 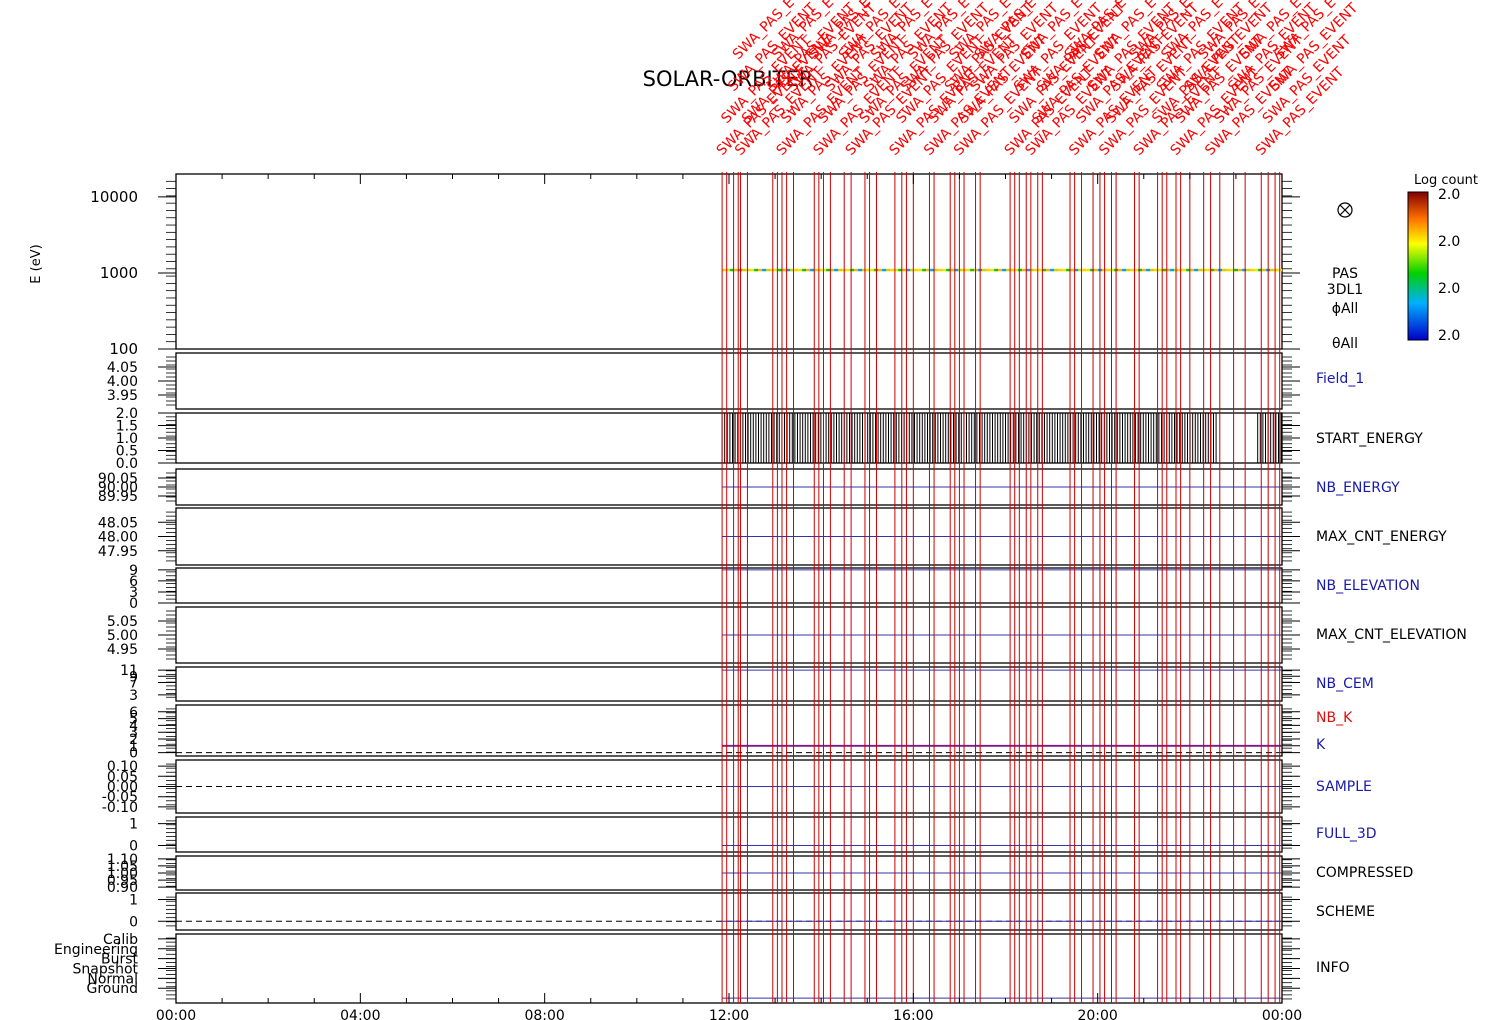 I want to click on panel-label-2: K, so click(x=1321, y=745).